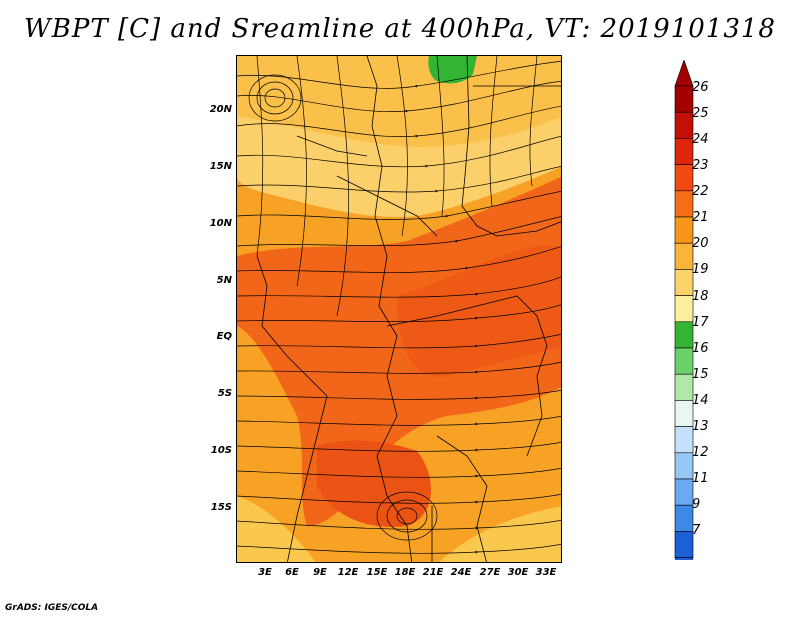 The height and width of the screenshot is (618, 800). Describe the element at coordinates (221, 507) in the screenshot. I see `lat-label: 15S` at that location.